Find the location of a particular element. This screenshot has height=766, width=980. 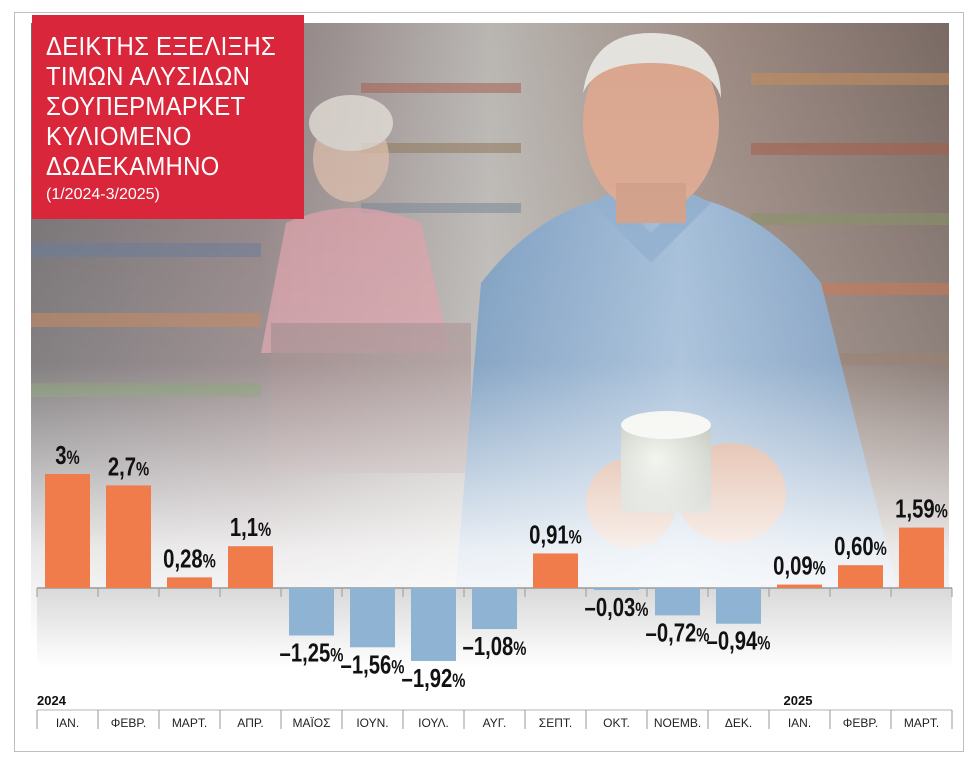

title-line: ΚΥΛΙΟΜΕΝΟ is located at coordinates (119, 136).